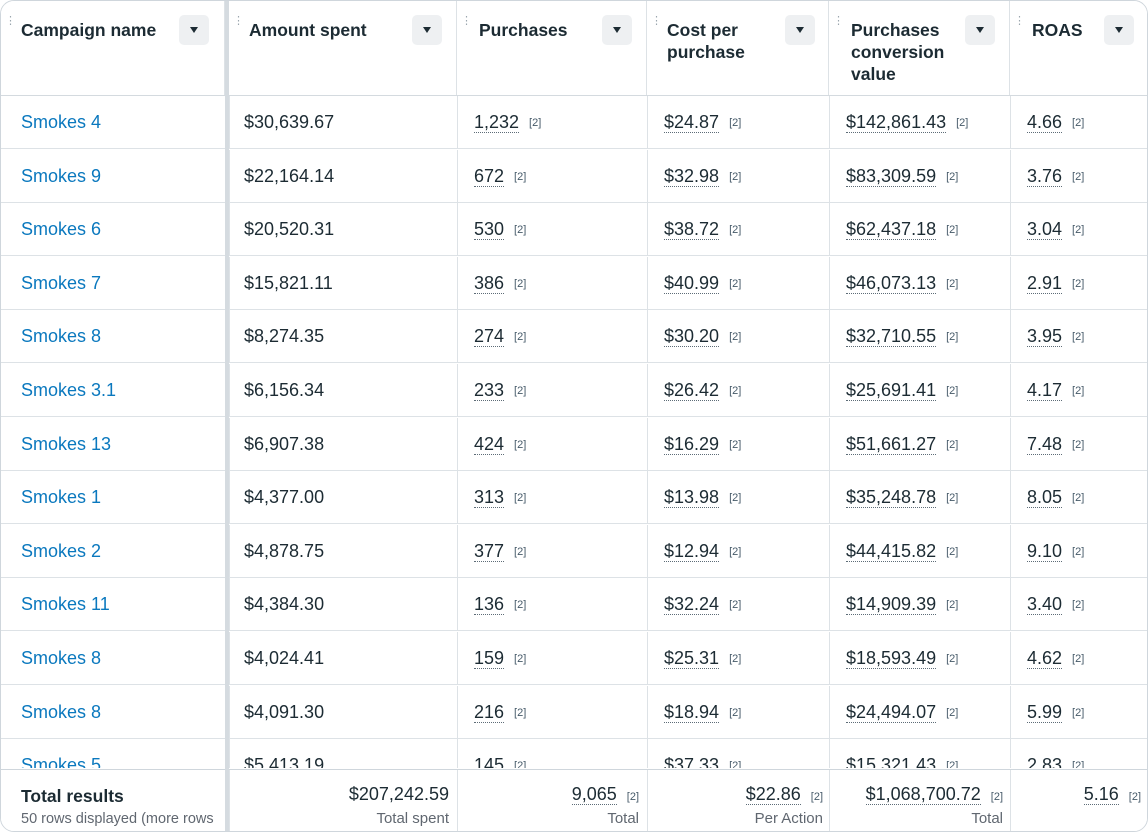  I want to click on column-header-purchases: ⋮ Purchases, so click(552, 48).